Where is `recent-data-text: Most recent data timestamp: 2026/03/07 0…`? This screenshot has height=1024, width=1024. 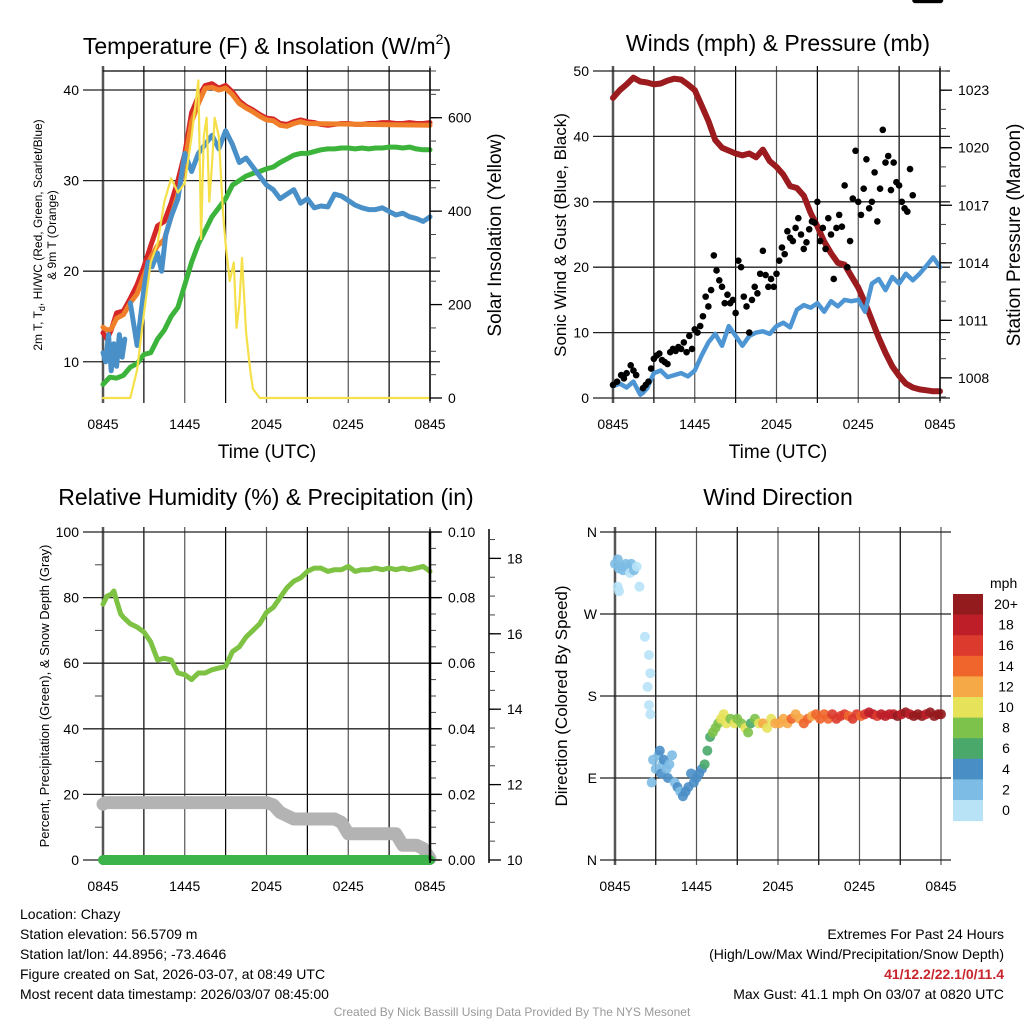
recent-data-text: Most recent data timestamp: 2026/03/07 0… is located at coordinates (174, 994).